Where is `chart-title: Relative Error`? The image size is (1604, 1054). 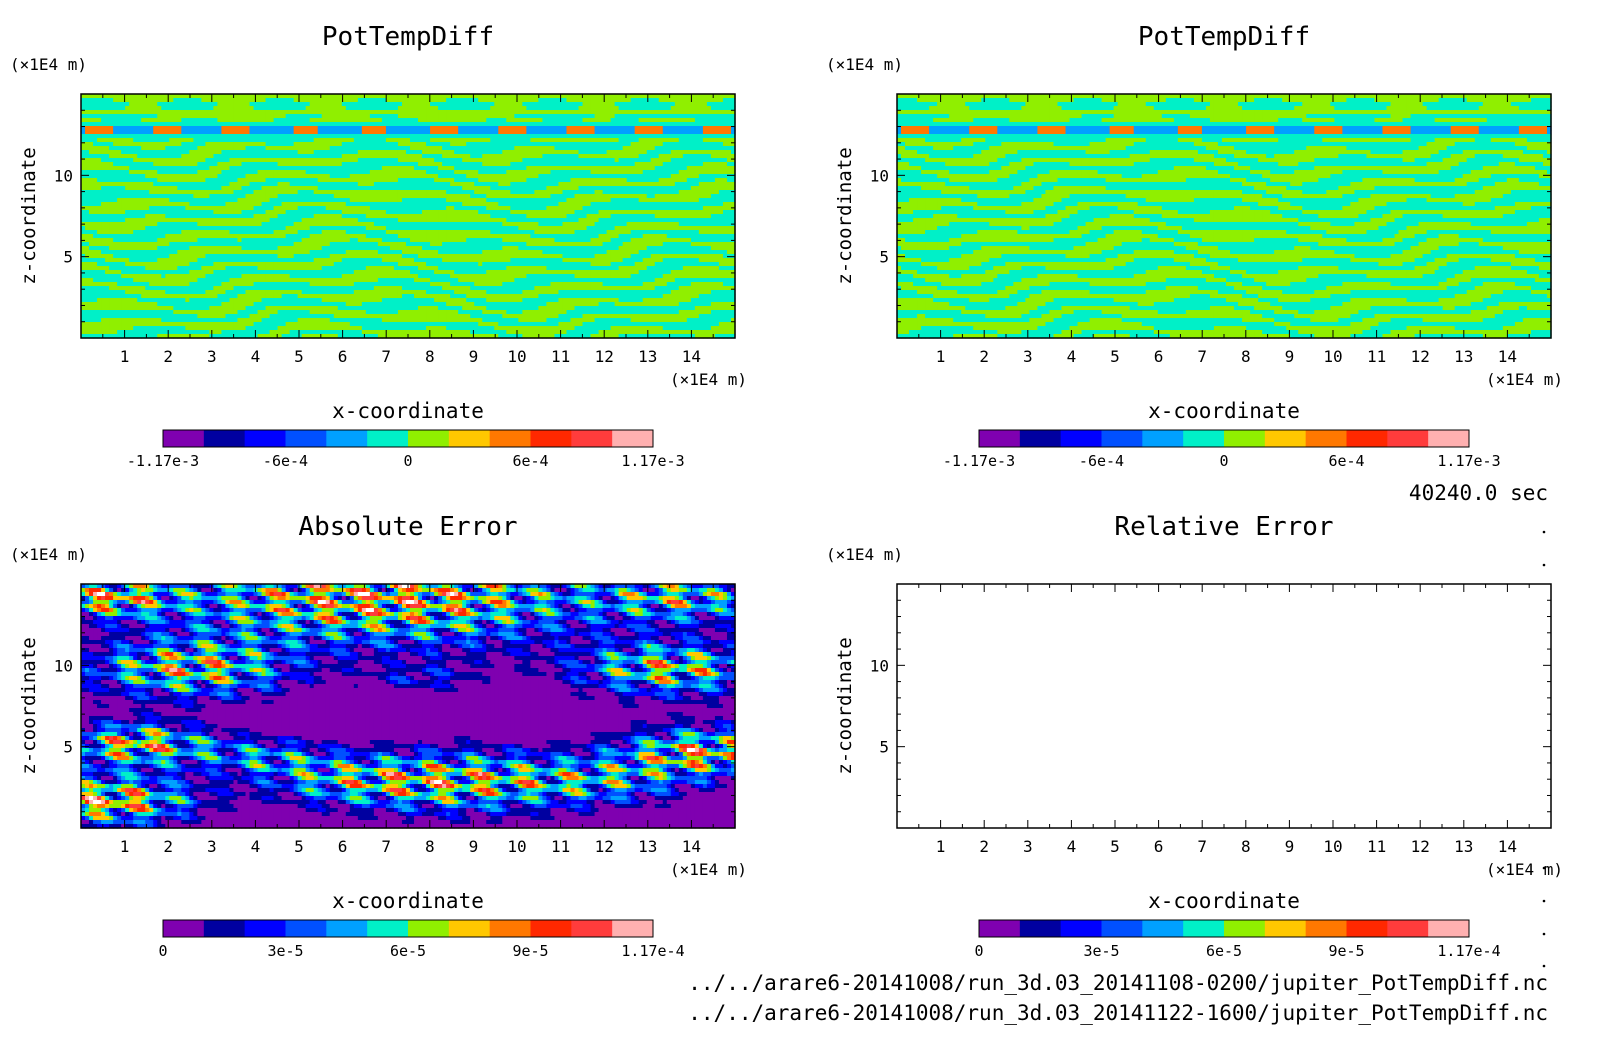 chart-title: Relative Error is located at coordinates (1223, 527).